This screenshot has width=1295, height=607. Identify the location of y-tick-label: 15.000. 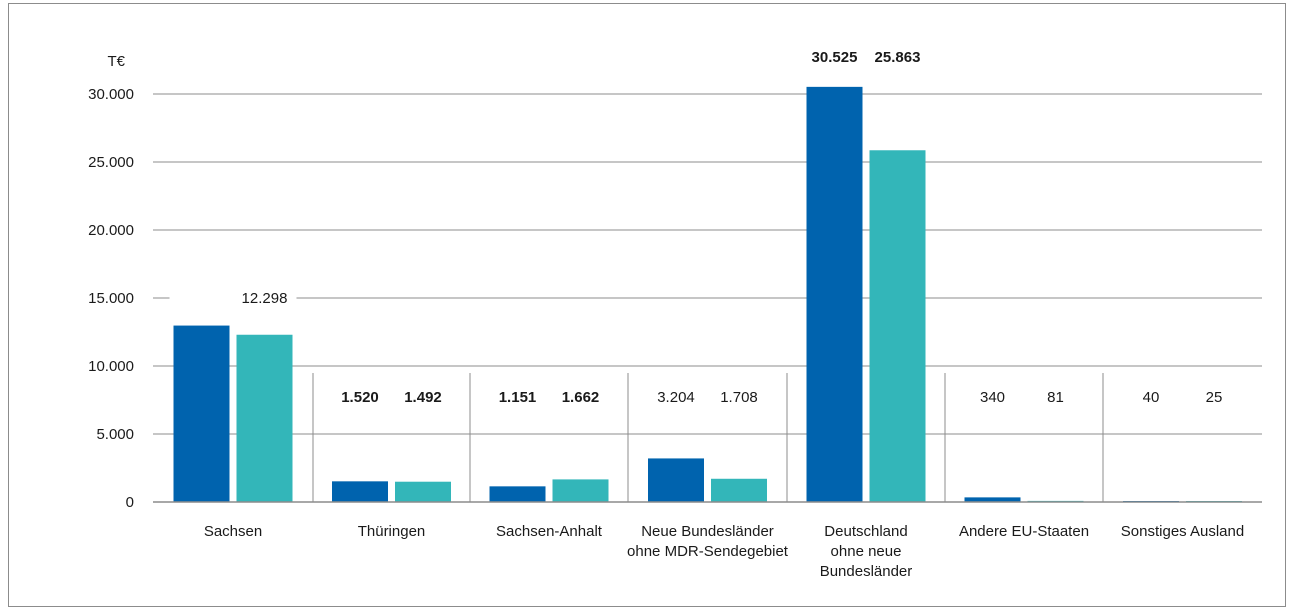
(111, 298).